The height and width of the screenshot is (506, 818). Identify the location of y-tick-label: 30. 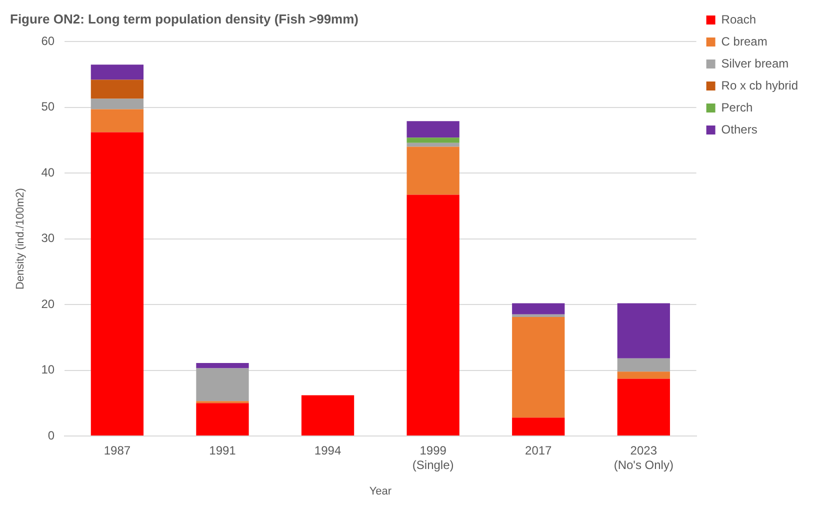
(48, 238).